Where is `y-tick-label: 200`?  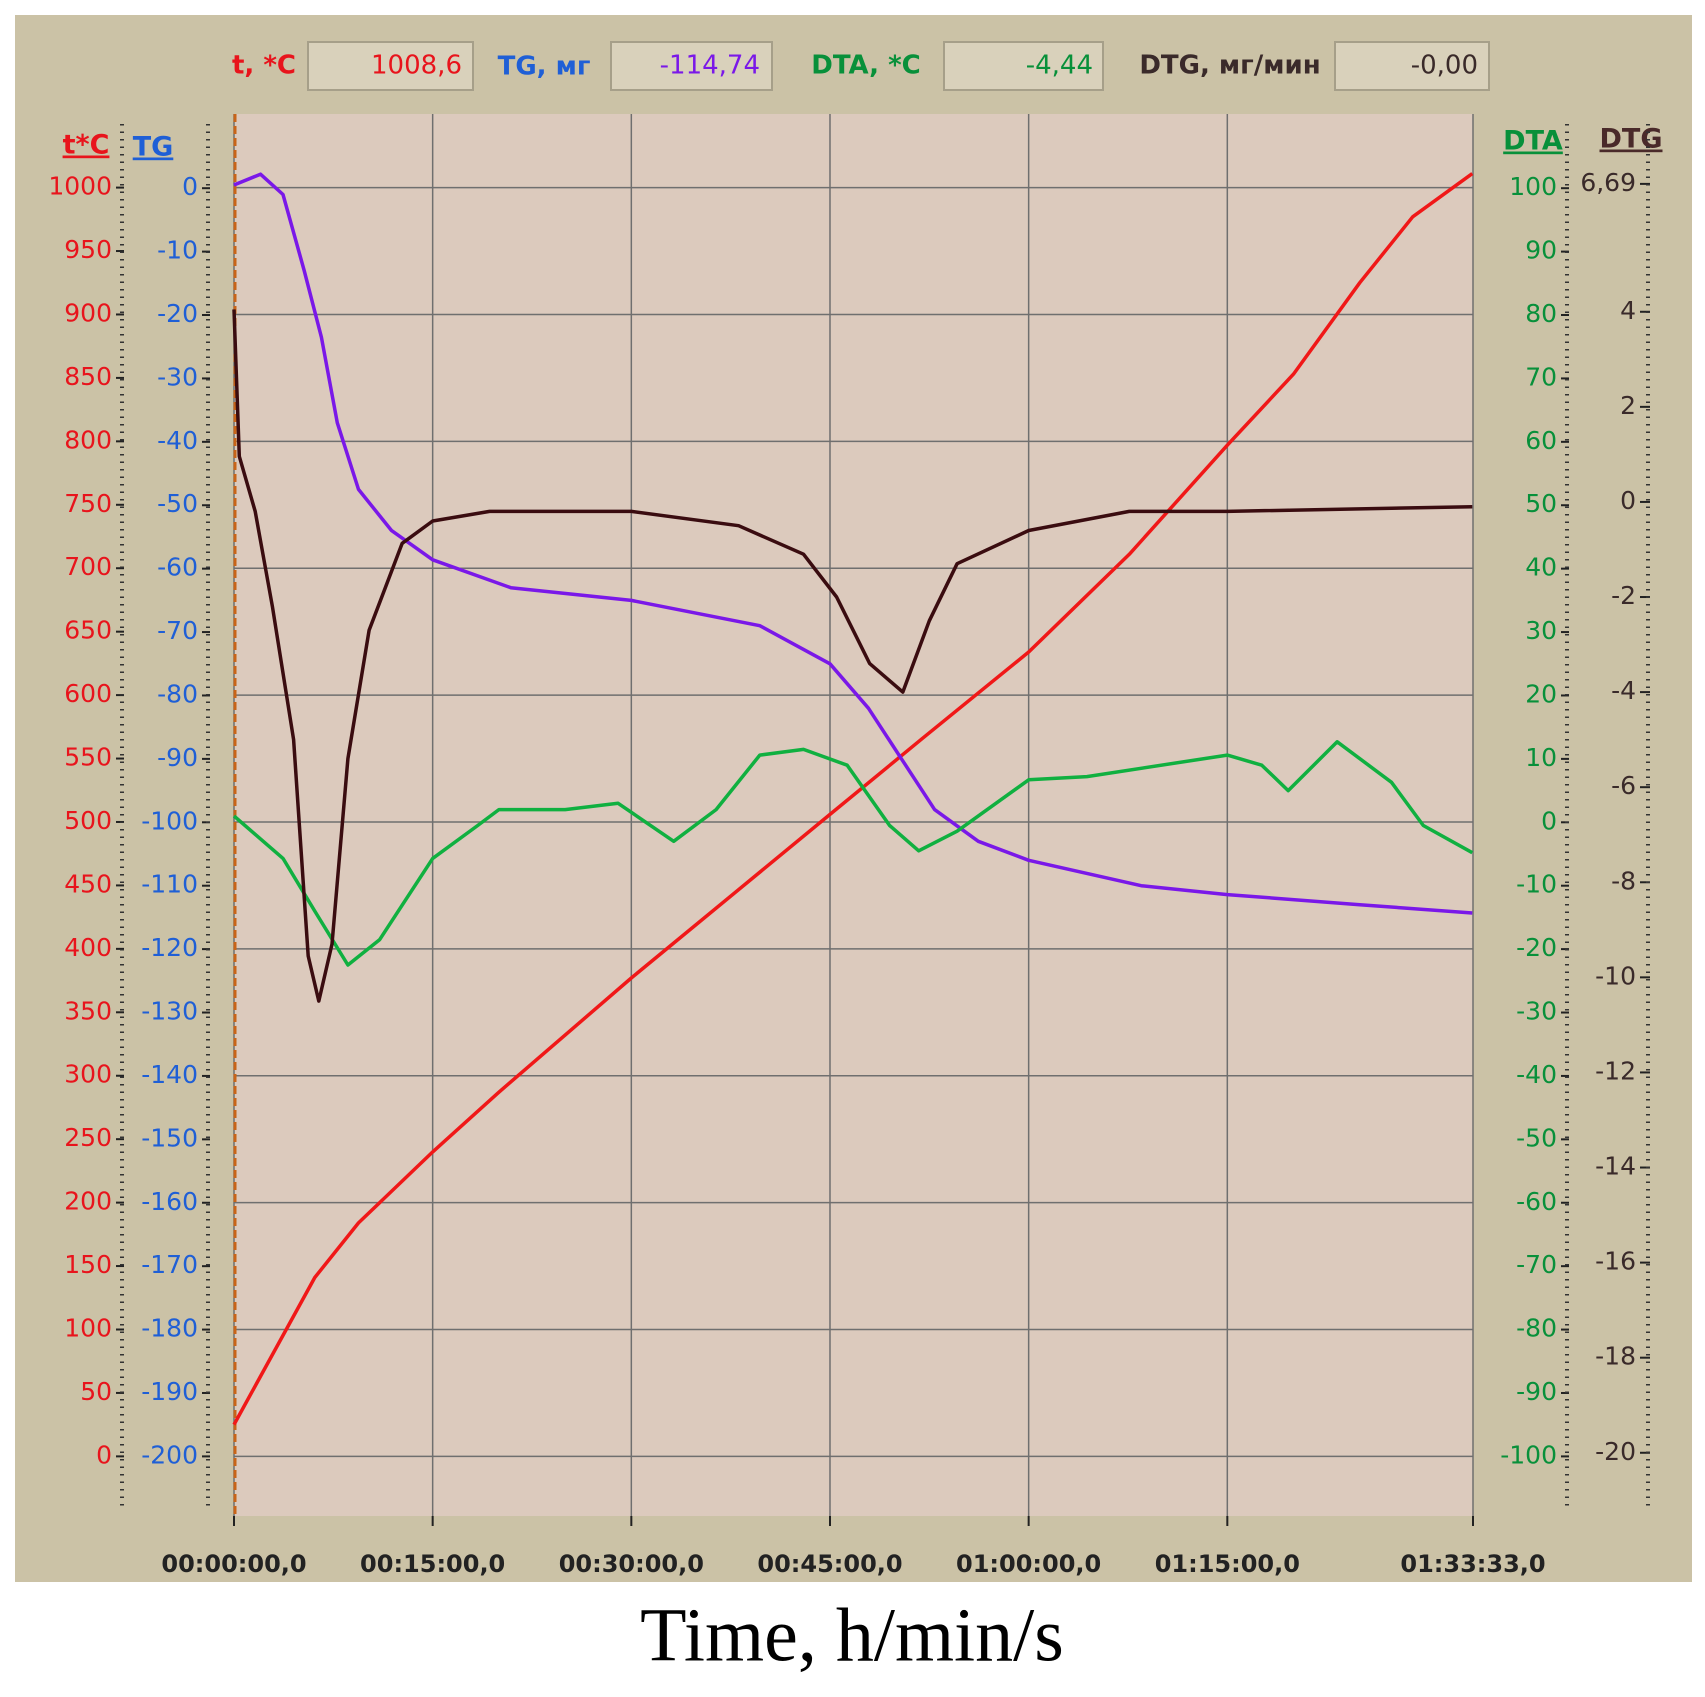 y-tick-label: 200 is located at coordinates (88, 1201).